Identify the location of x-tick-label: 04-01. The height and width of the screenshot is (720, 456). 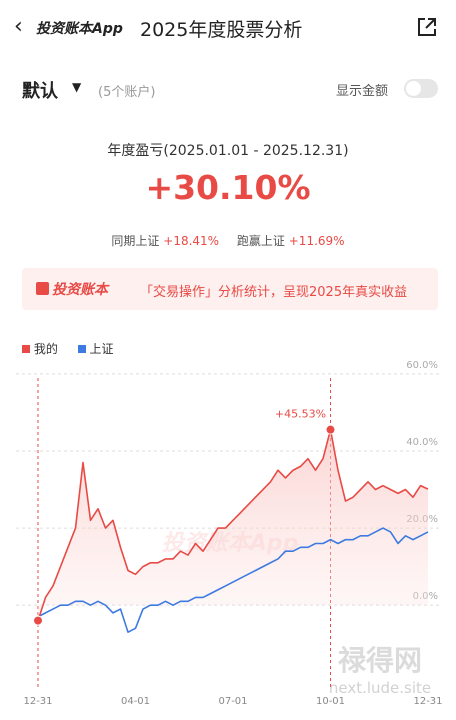
(135, 701).